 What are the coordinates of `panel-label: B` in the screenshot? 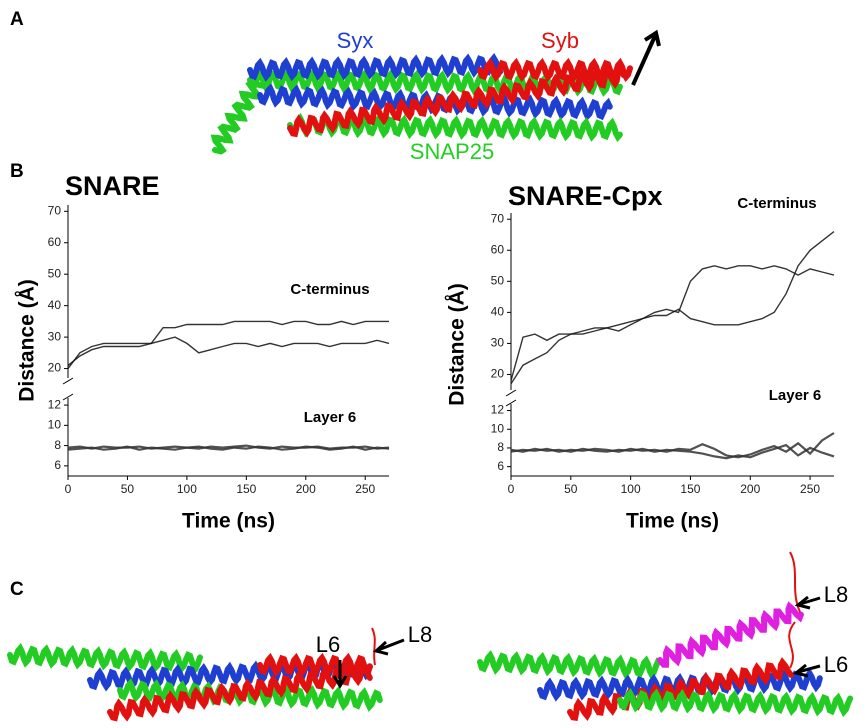 It's located at (17, 171).